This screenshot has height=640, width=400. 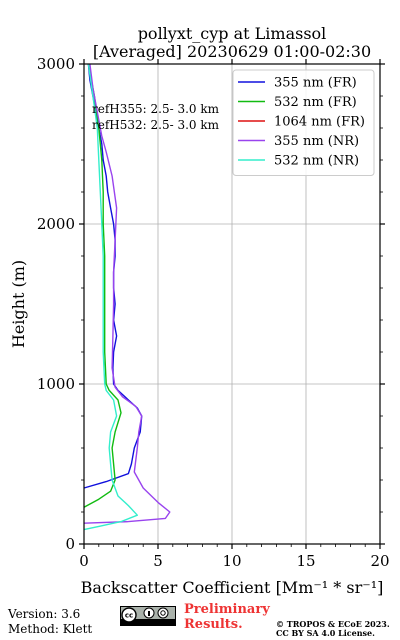 What do you see at coordinates (325, 633) in the screenshot?
I see `copyright-line2: CC BY SA 4.0 License.` at bounding box center [325, 633].